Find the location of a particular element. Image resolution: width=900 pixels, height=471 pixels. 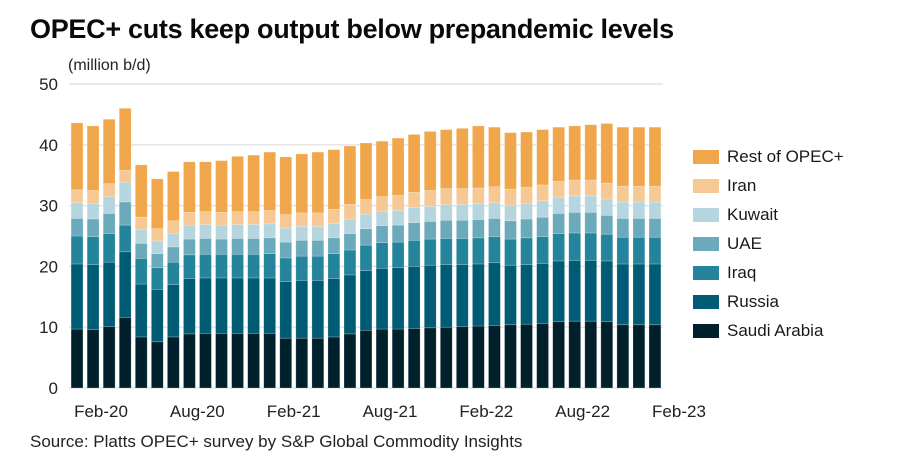

x-tick-label: Aug-20 is located at coordinates (197, 411).